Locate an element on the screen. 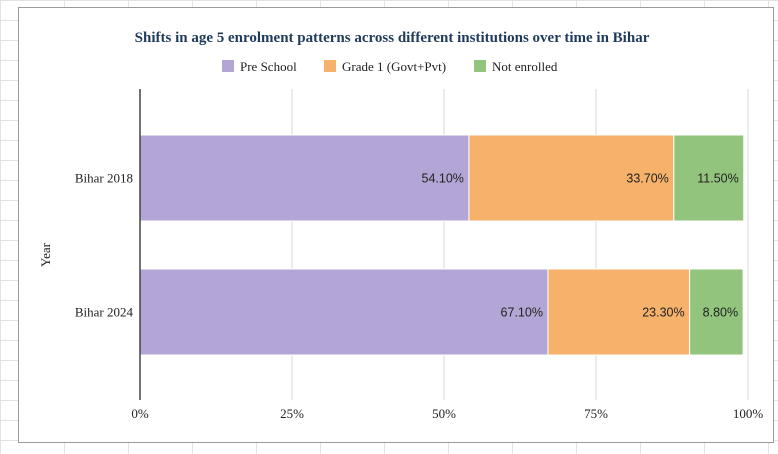 This screenshot has height=454, width=778. x-tick-label: 25% is located at coordinates (292, 413).